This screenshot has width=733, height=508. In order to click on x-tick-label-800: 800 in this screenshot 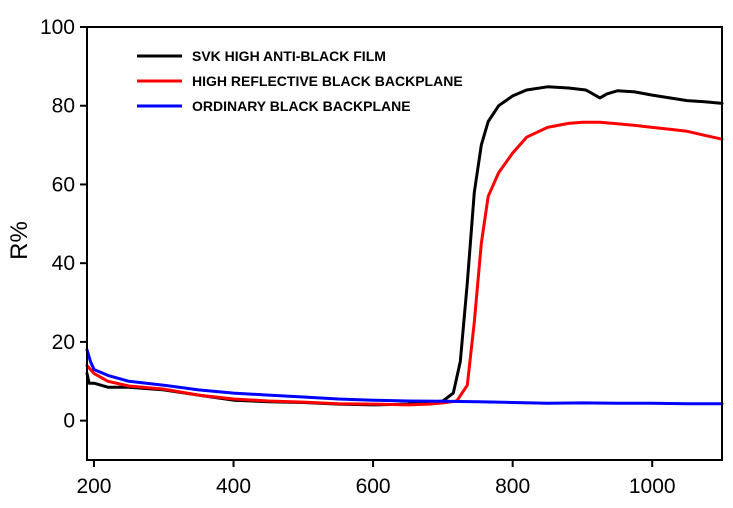, I will do `click(512, 486)`.